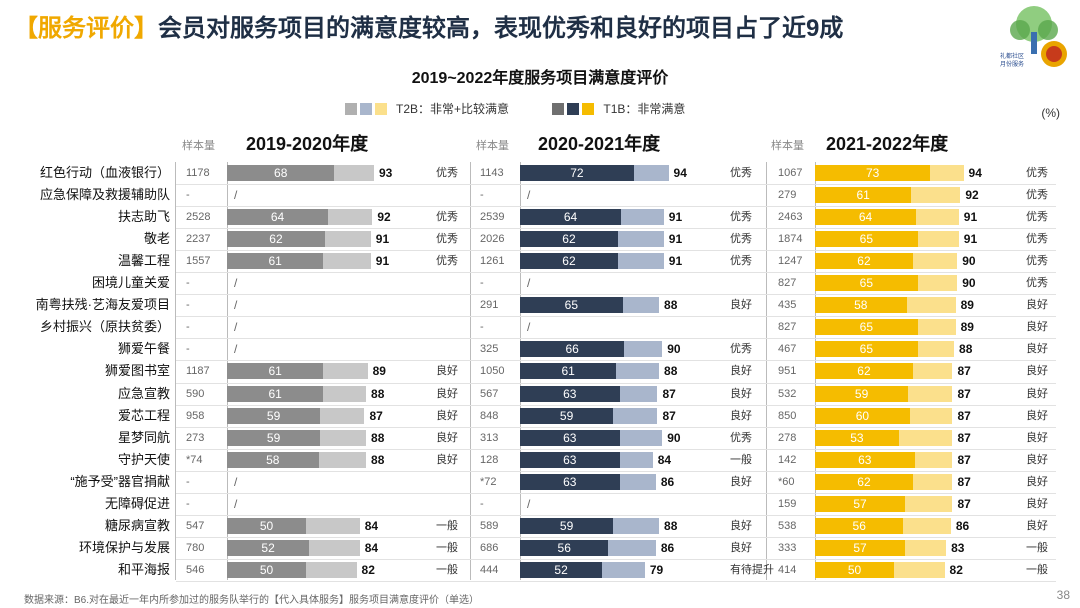 Image resolution: width=1080 pixels, height=608 pixels. What do you see at coordinates (488, 481) in the screenshot?
I see `sample-size: *72` at bounding box center [488, 481].